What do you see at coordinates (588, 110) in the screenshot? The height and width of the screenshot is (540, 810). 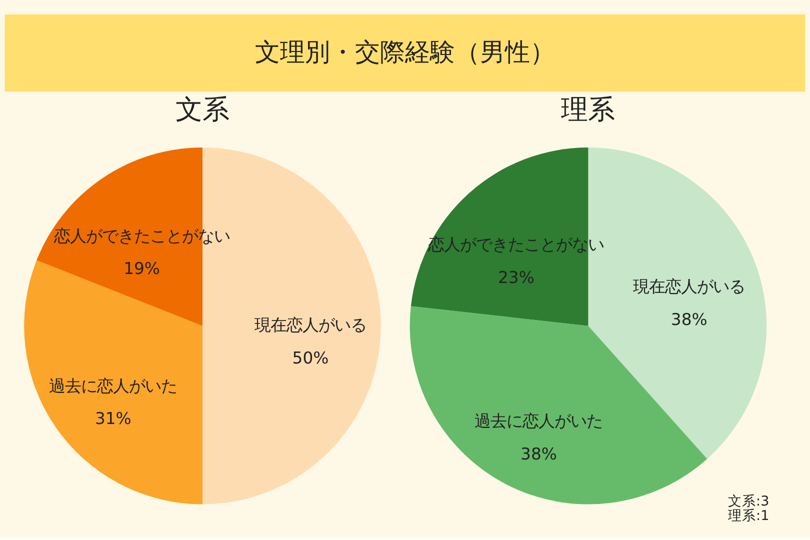 I see `chart-title: 理系` at bounding box center [588, 110].